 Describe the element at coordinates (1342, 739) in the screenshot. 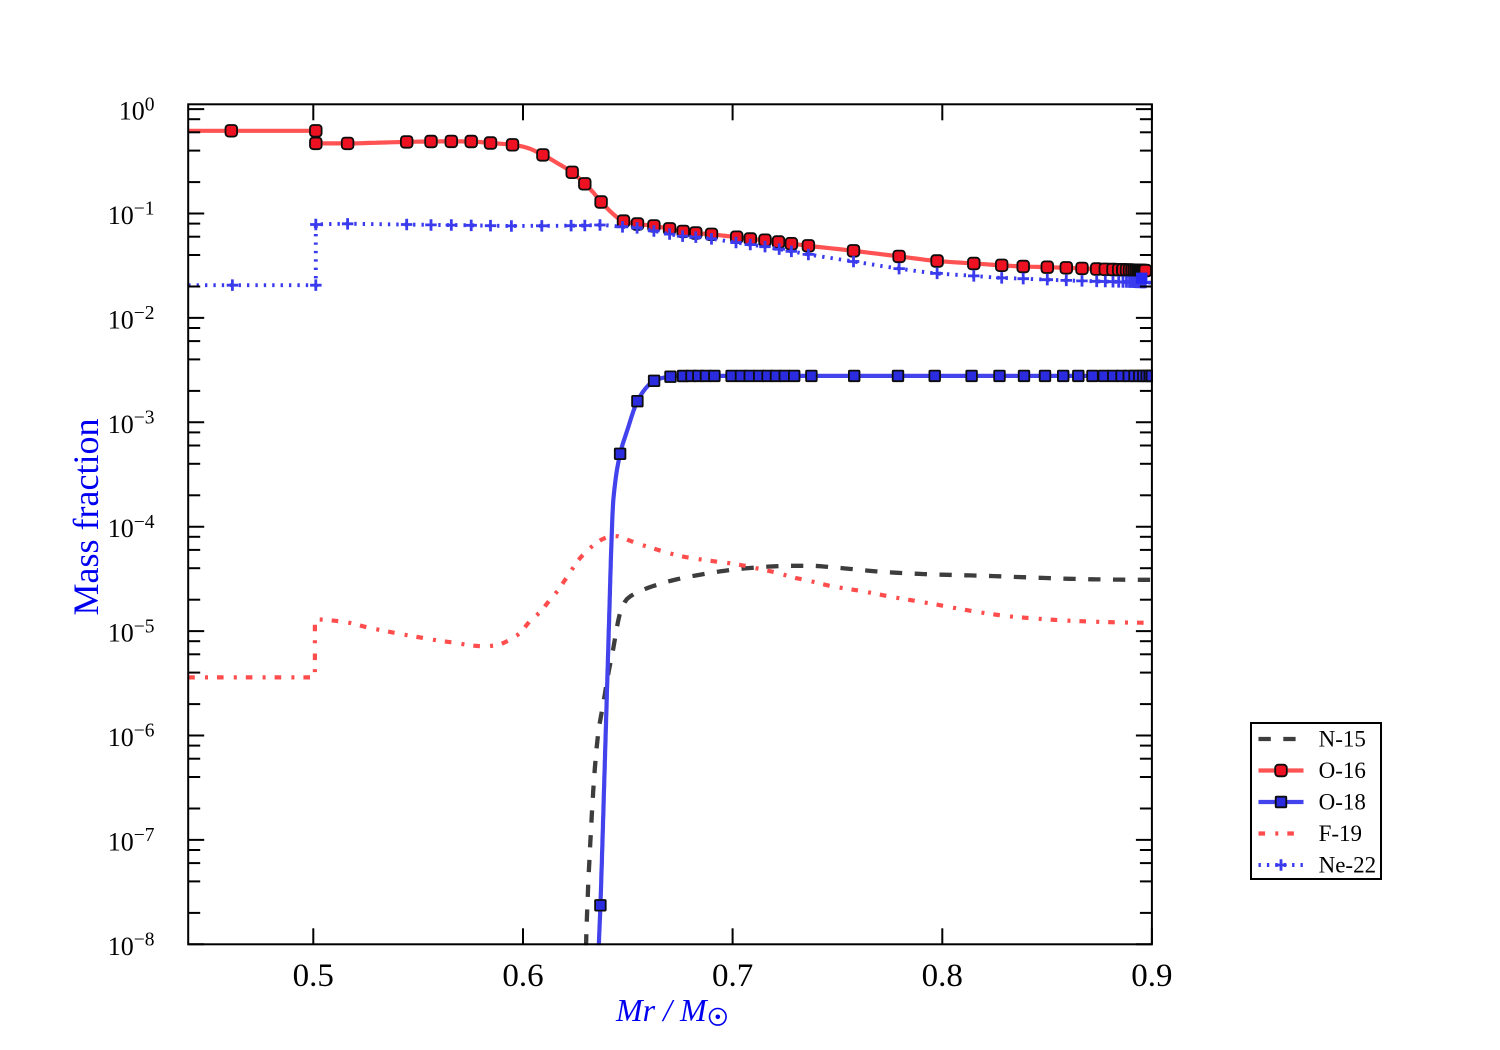

I see `svg-text: N-15` at that location.